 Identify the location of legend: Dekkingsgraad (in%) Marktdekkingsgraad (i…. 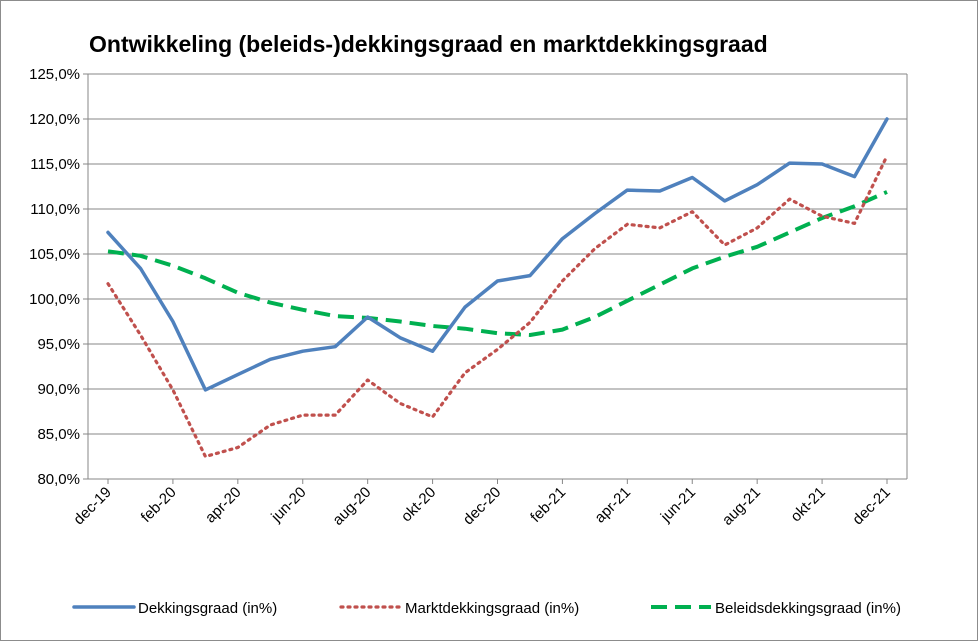
(486, 608).